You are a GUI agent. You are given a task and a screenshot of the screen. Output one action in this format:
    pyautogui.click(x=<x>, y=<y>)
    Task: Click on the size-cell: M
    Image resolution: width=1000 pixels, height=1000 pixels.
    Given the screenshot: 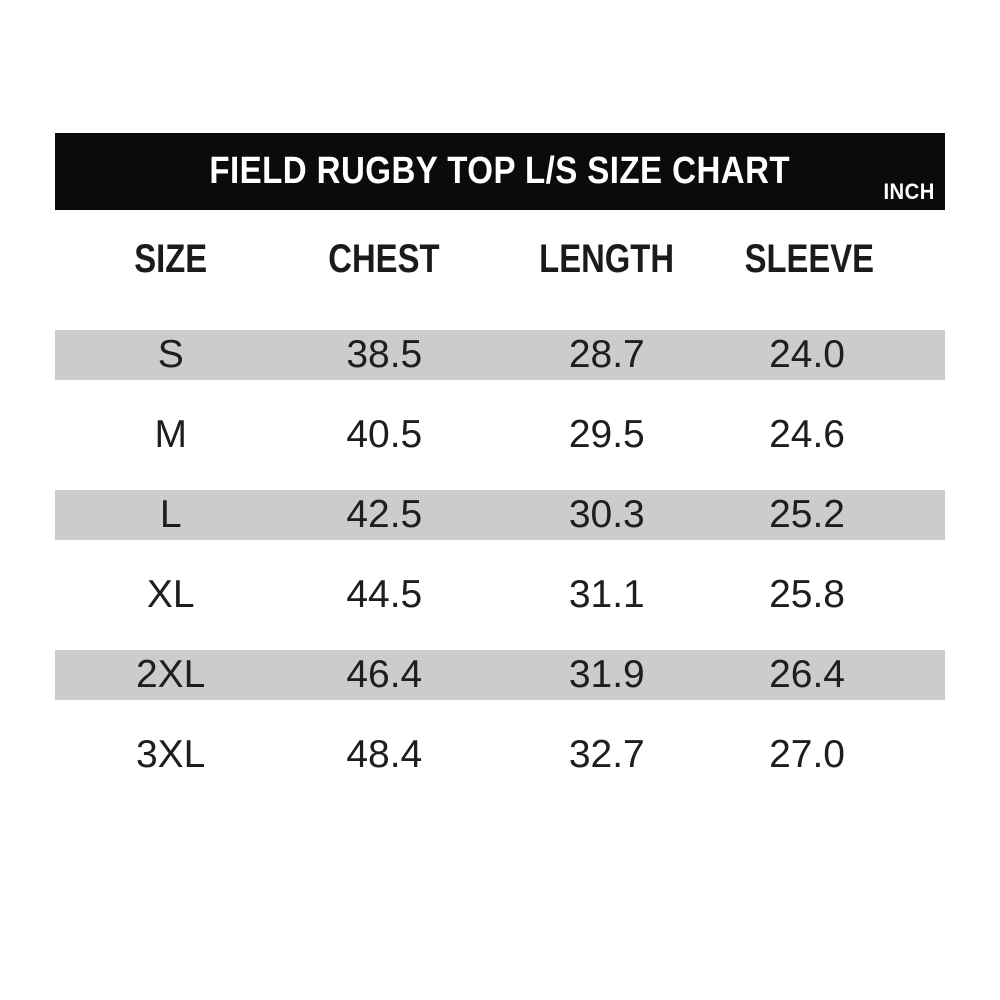 What is the action you would take?
    pyautogui.click(x=170, y=434)
    